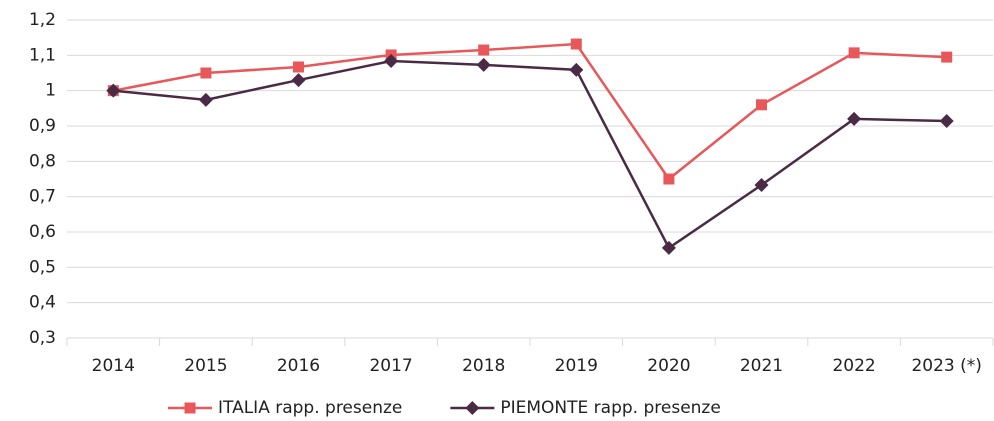 The image size is (994, 421). I want to click on y-tick-label: 0,6, so click(42, 232).